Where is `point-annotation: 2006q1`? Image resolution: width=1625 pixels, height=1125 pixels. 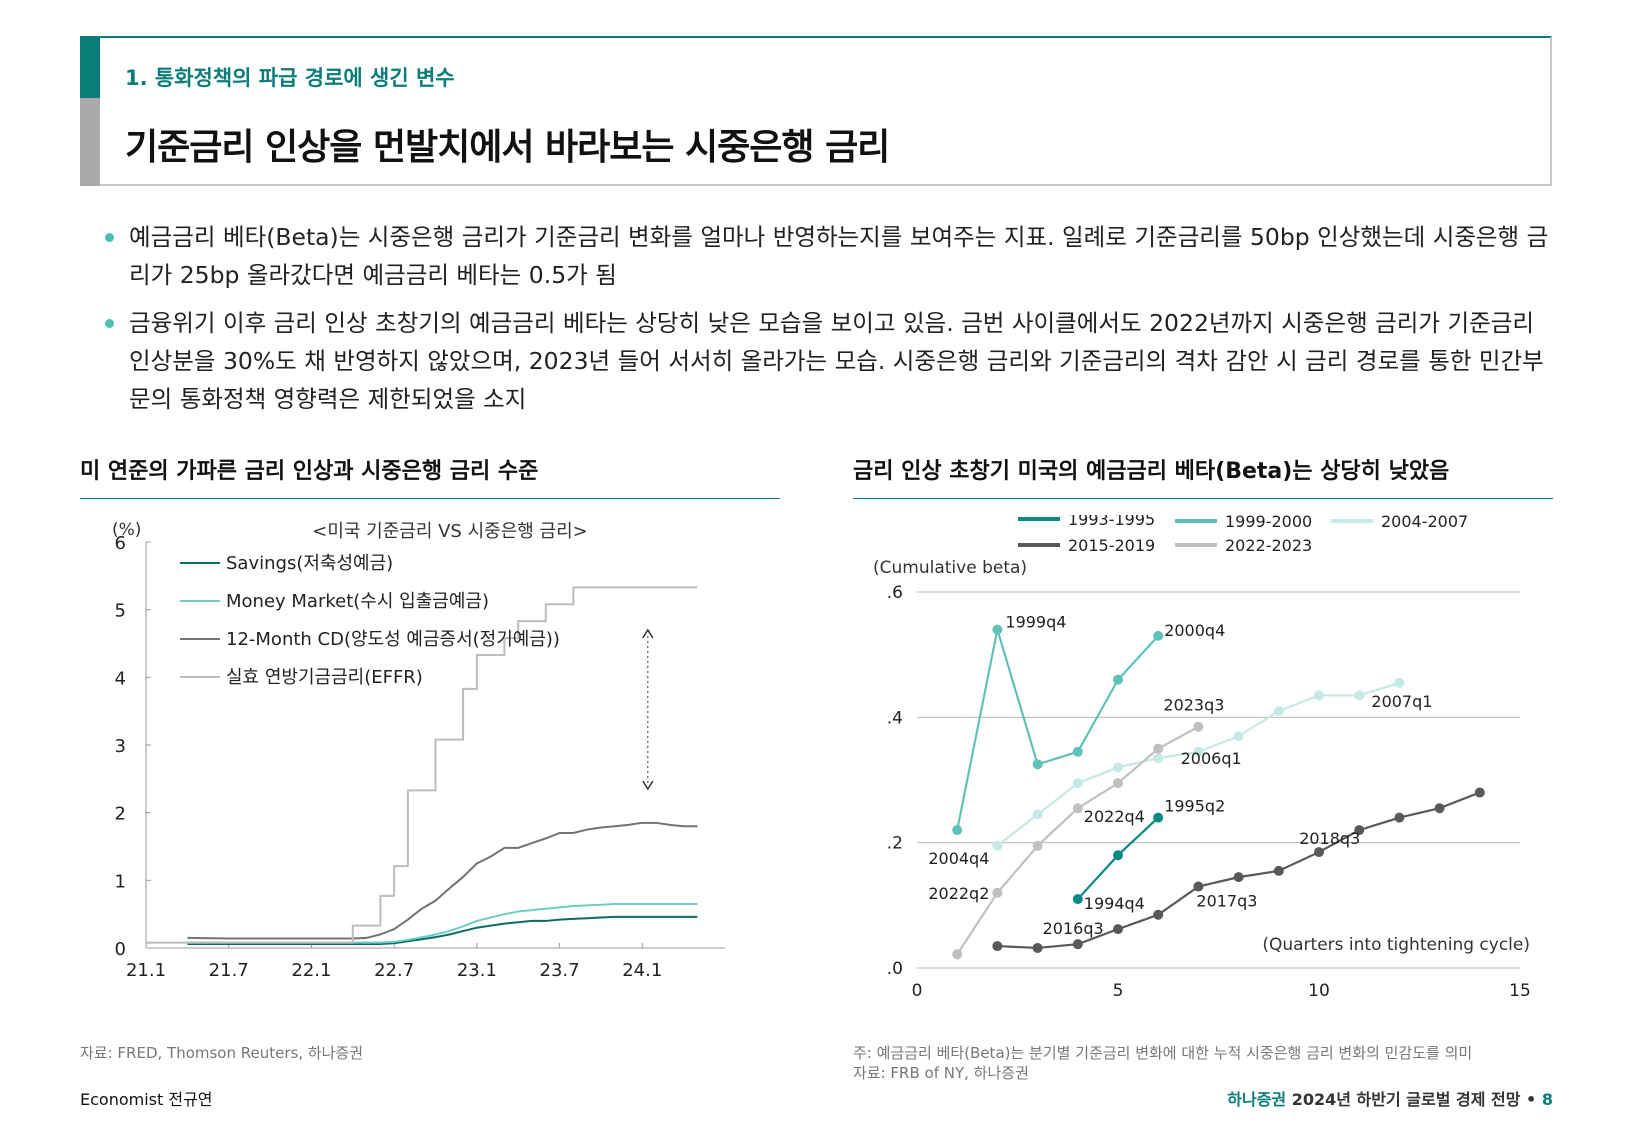
point-annotation: 2006q1 is located at coordinates (1211, 758).